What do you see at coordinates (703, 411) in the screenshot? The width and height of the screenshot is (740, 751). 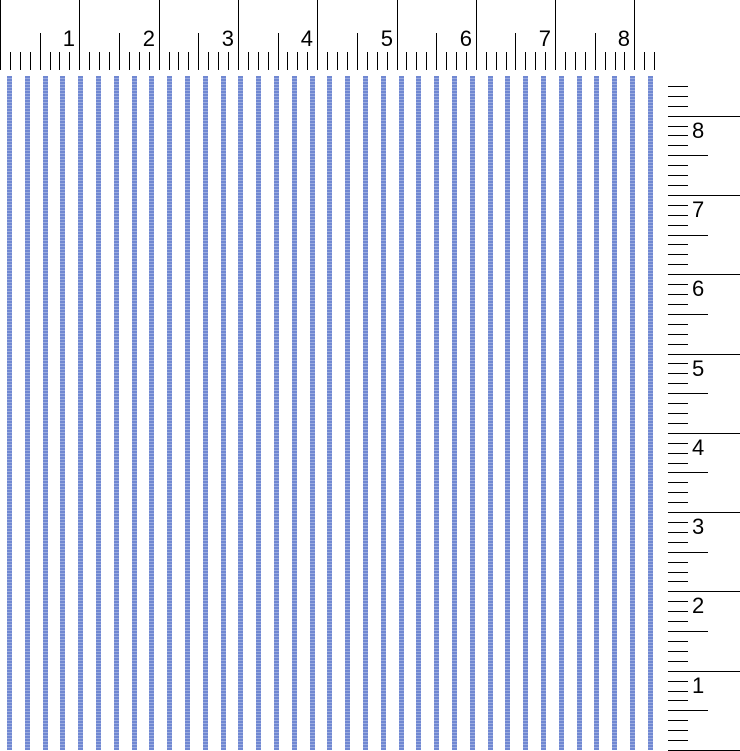 I see `side-ruler: 1 2 3 4 5 6 7 8` at bounding box center [703, 411].